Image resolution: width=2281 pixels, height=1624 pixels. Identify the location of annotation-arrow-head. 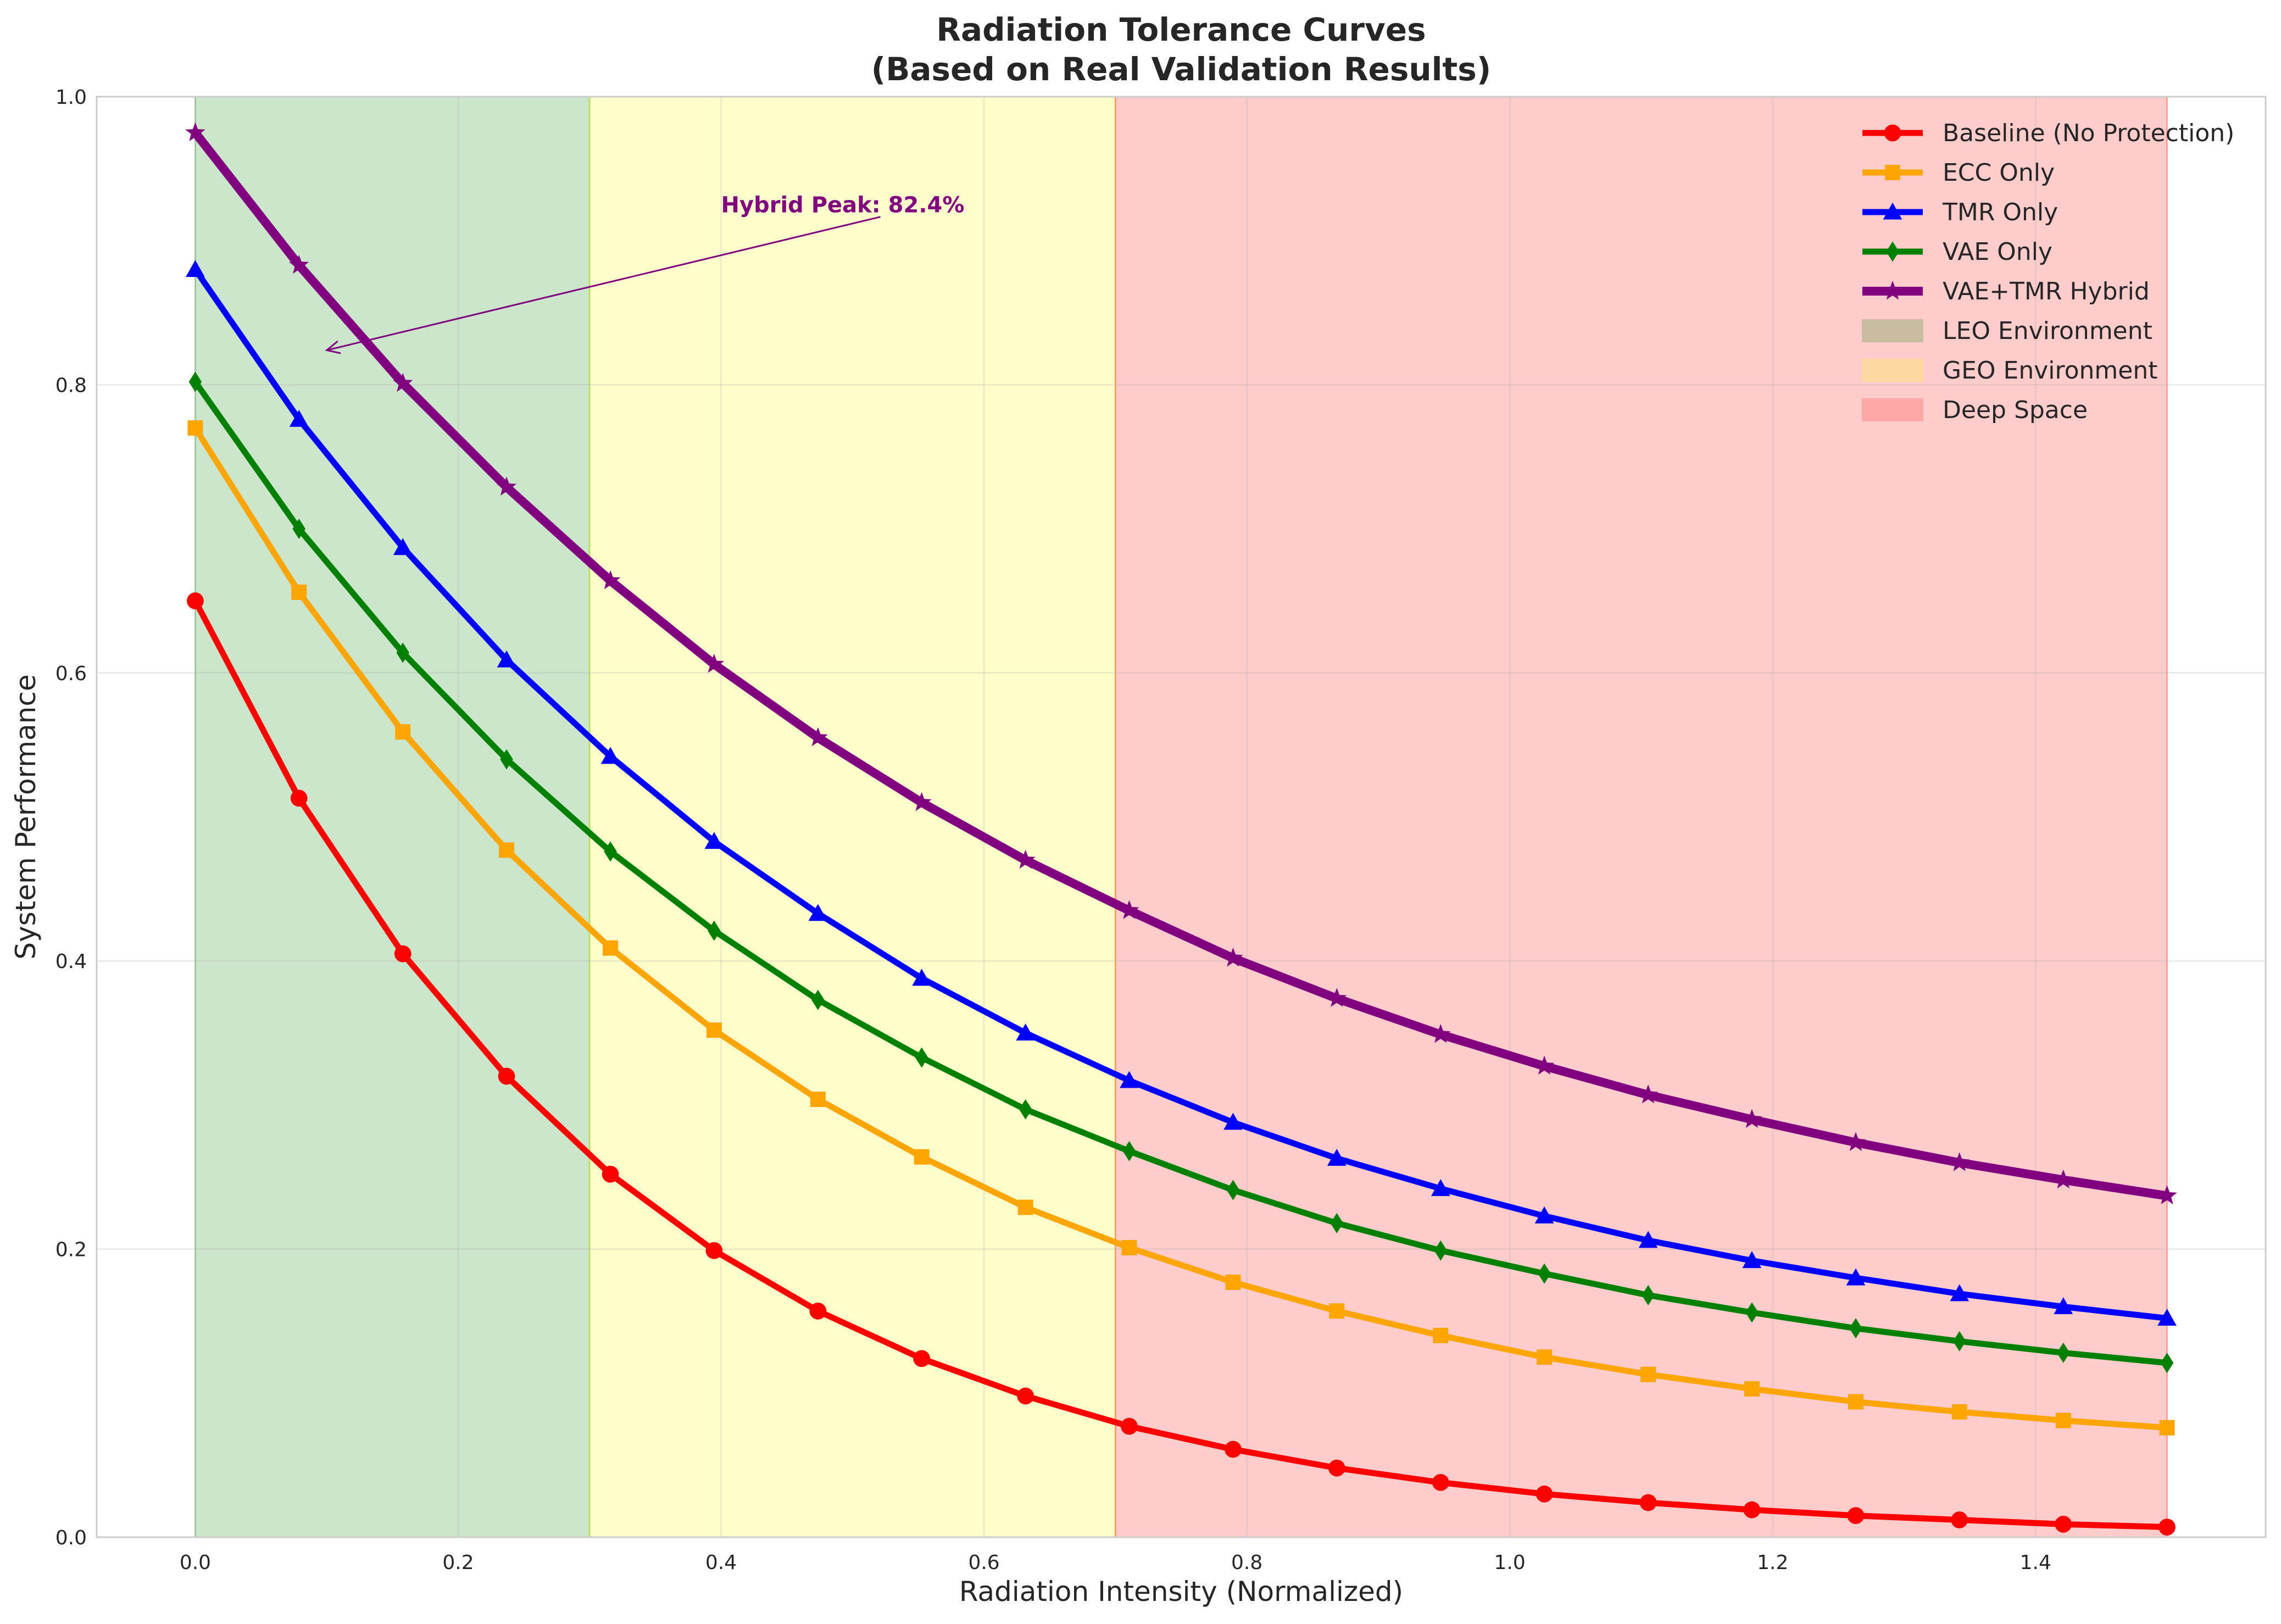
(333, 347).